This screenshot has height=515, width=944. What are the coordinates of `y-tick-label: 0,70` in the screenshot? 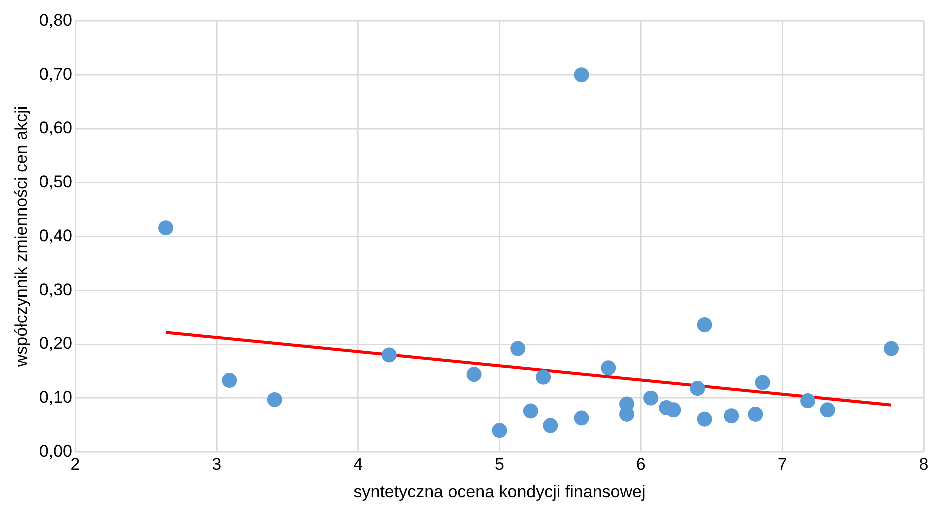 It's located at (55, 74).